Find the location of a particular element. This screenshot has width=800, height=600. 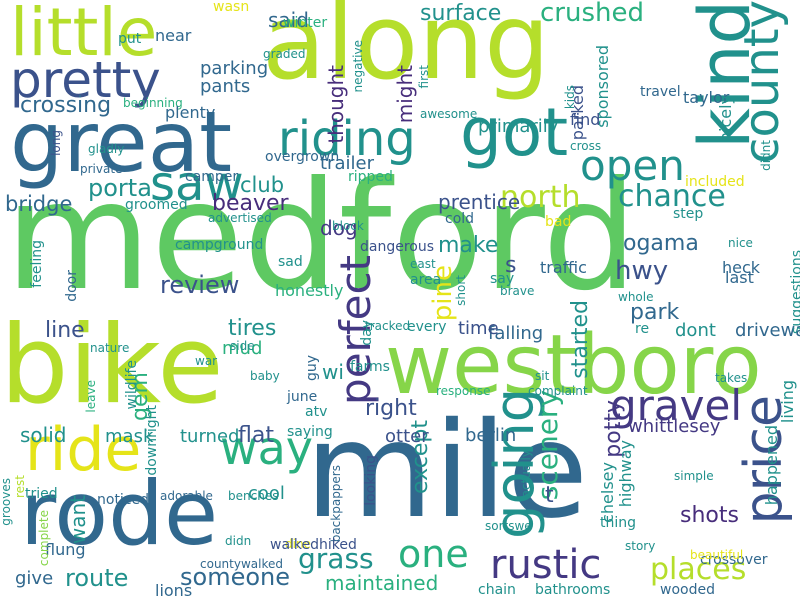

word-porta: porta is located at coordinates (120, 188).